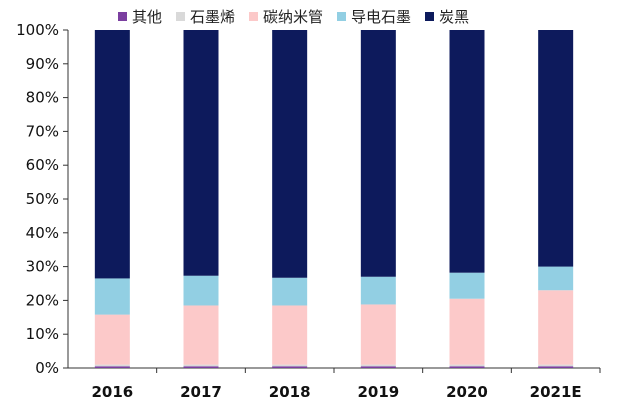 The image size is (644, 416). I want to click on y-tick-label: 0%, so click(47, 368).